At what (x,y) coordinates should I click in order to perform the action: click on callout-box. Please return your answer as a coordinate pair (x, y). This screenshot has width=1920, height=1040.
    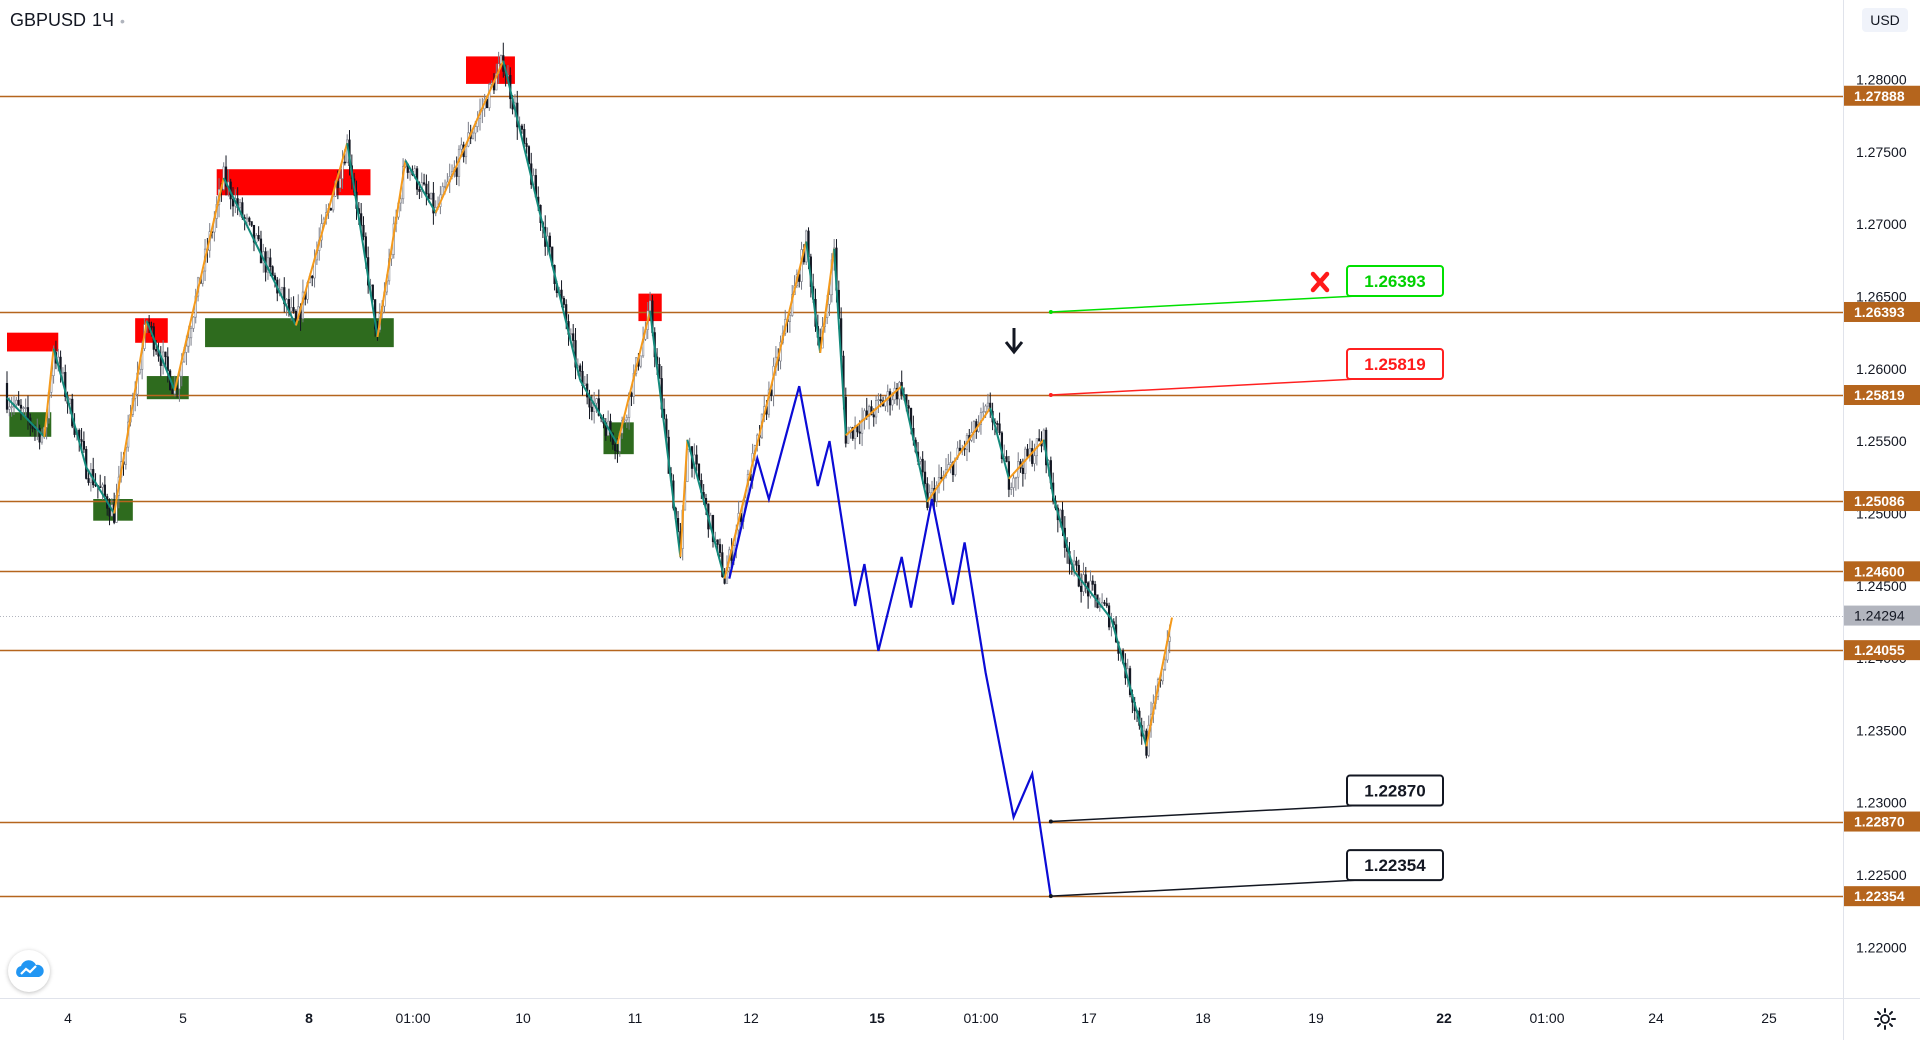
    Looking at the image, I should click on (1395, 865).